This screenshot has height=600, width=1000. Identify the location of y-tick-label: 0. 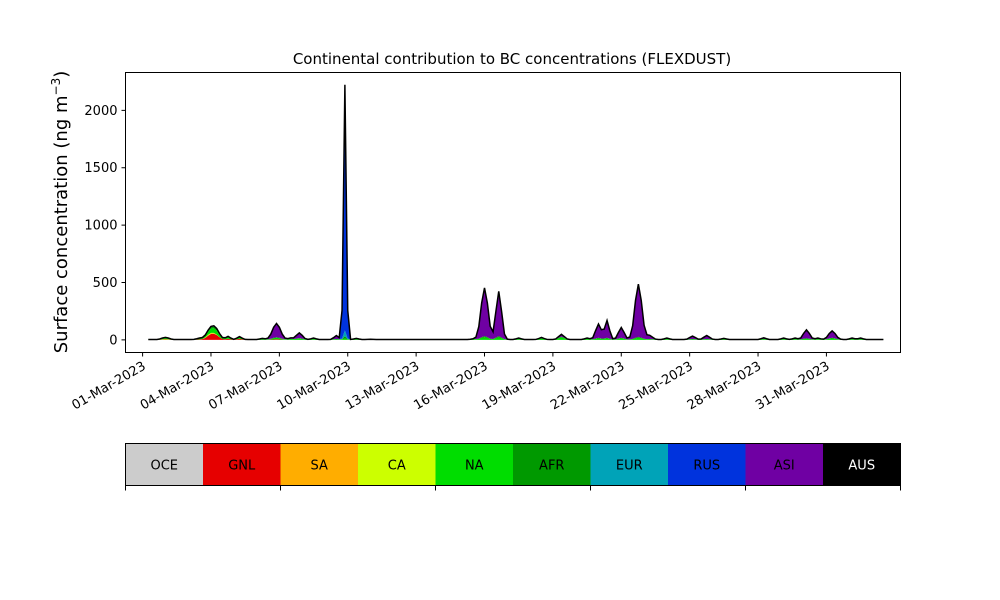
(113, 340).